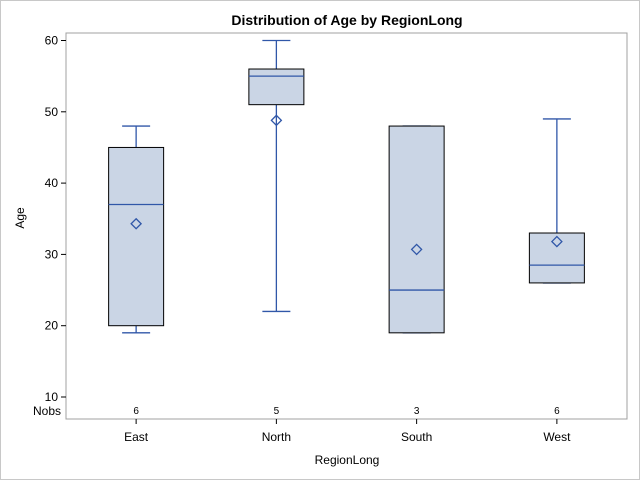  Describe the element at coordinates (20, 218) in the screenshot. I see `y-axis-label: Age` at that location.